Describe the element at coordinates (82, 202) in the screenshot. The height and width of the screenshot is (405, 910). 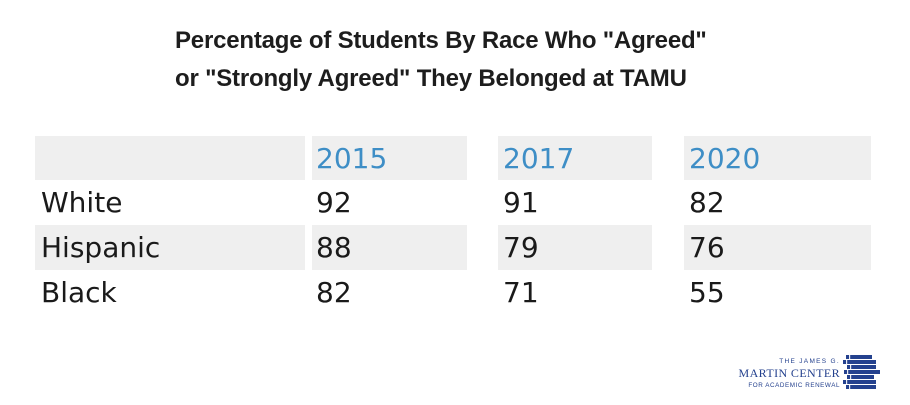
I see `row-label: White` at that location.